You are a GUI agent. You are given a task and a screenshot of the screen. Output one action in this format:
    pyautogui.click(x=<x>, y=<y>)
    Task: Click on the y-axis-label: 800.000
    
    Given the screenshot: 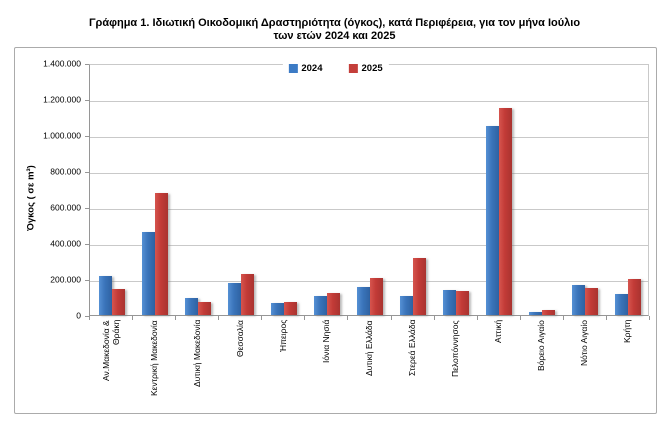 What is the action you would take?
    pyautogui.click(x=65, y=171)
    